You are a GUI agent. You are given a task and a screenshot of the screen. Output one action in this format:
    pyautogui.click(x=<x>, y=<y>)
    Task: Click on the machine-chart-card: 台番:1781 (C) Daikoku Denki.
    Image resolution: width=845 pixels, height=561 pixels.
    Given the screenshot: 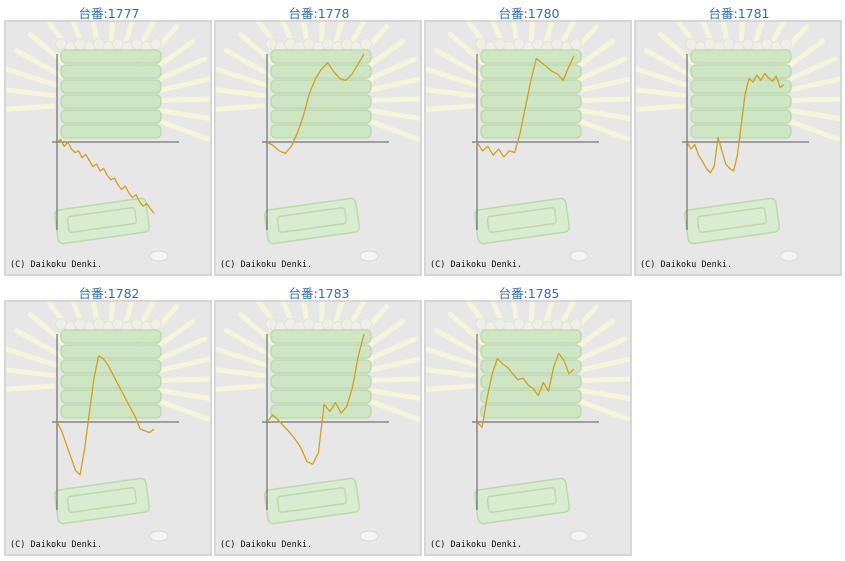 What is the action you would take?
    pyautogui.click(x=739, y=138)
    